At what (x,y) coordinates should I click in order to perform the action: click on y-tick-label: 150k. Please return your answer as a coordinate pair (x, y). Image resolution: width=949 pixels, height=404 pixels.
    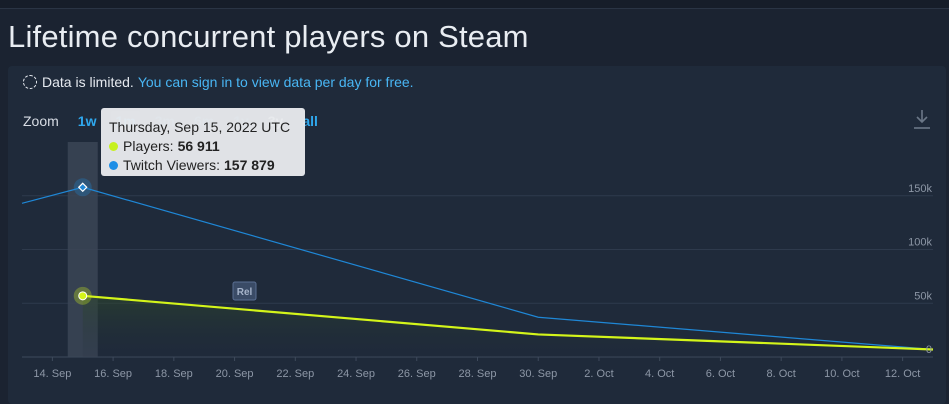
    Looking at the image, I should click on (920, 189).